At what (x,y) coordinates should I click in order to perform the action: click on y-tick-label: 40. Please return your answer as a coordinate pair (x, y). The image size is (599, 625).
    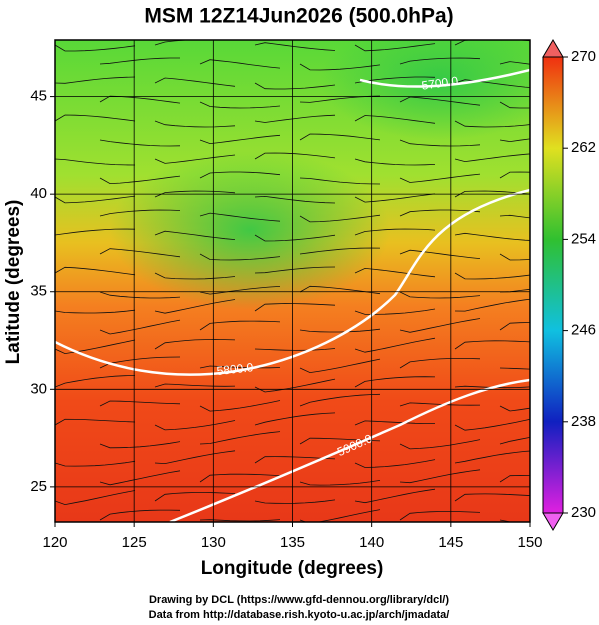
    Looking at the image, I should click on (38, 193).